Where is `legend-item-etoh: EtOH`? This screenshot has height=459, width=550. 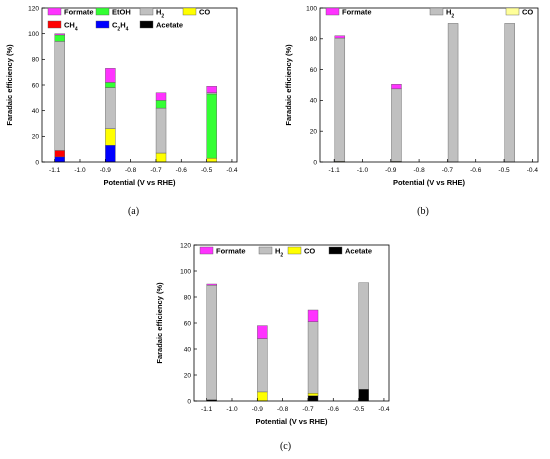 legend-item-etoh: EtOH is located at coordinates (113, 12).